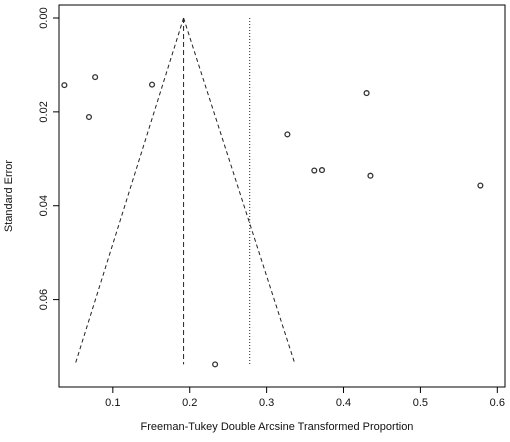 This screenshot has height=442, width=510. What do you see at coordinates (420, 403) in the screenshot?
I see `x-tick-label: 0.5` at bounding box center [420, 403].